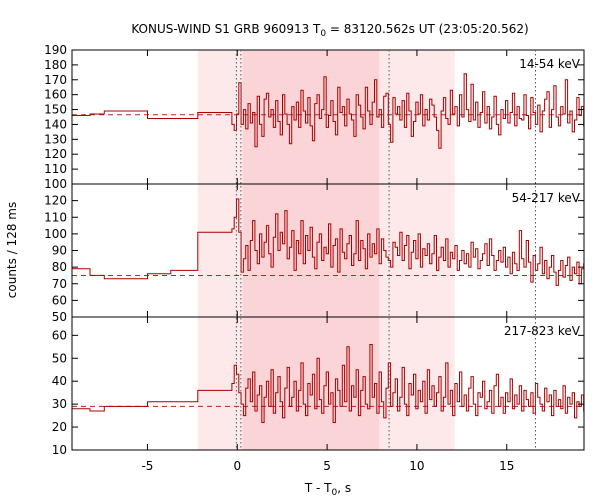  I want to click on y-tick-label-panel-3: 50, so click(59, 358).